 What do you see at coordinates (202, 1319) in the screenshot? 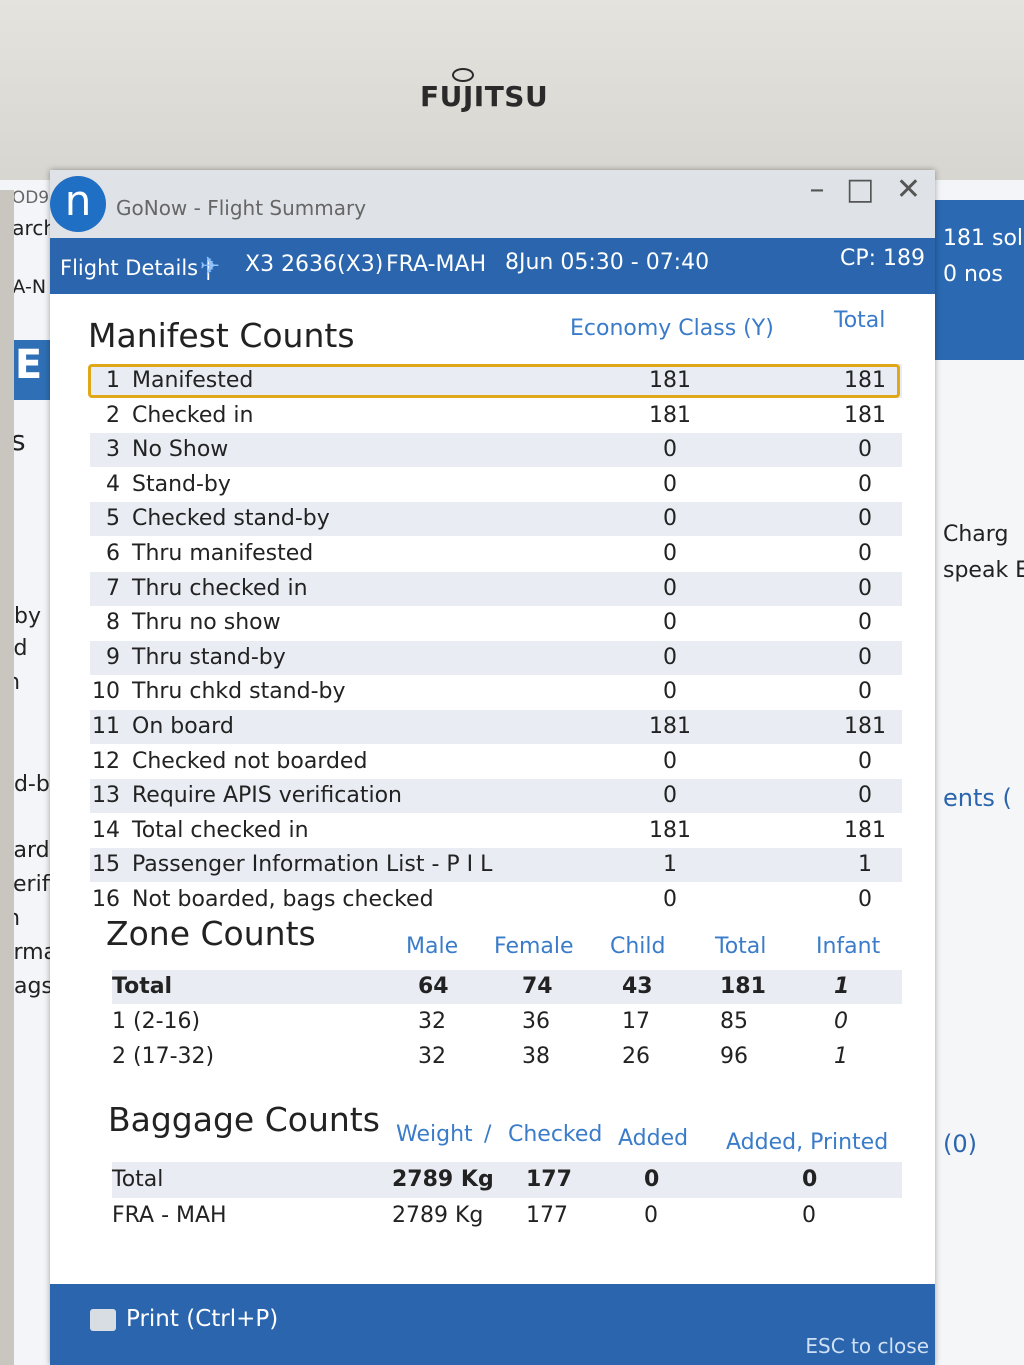
I see `print-button-label: Print (Ctrl+P)` at bounding box center [202, 1319].